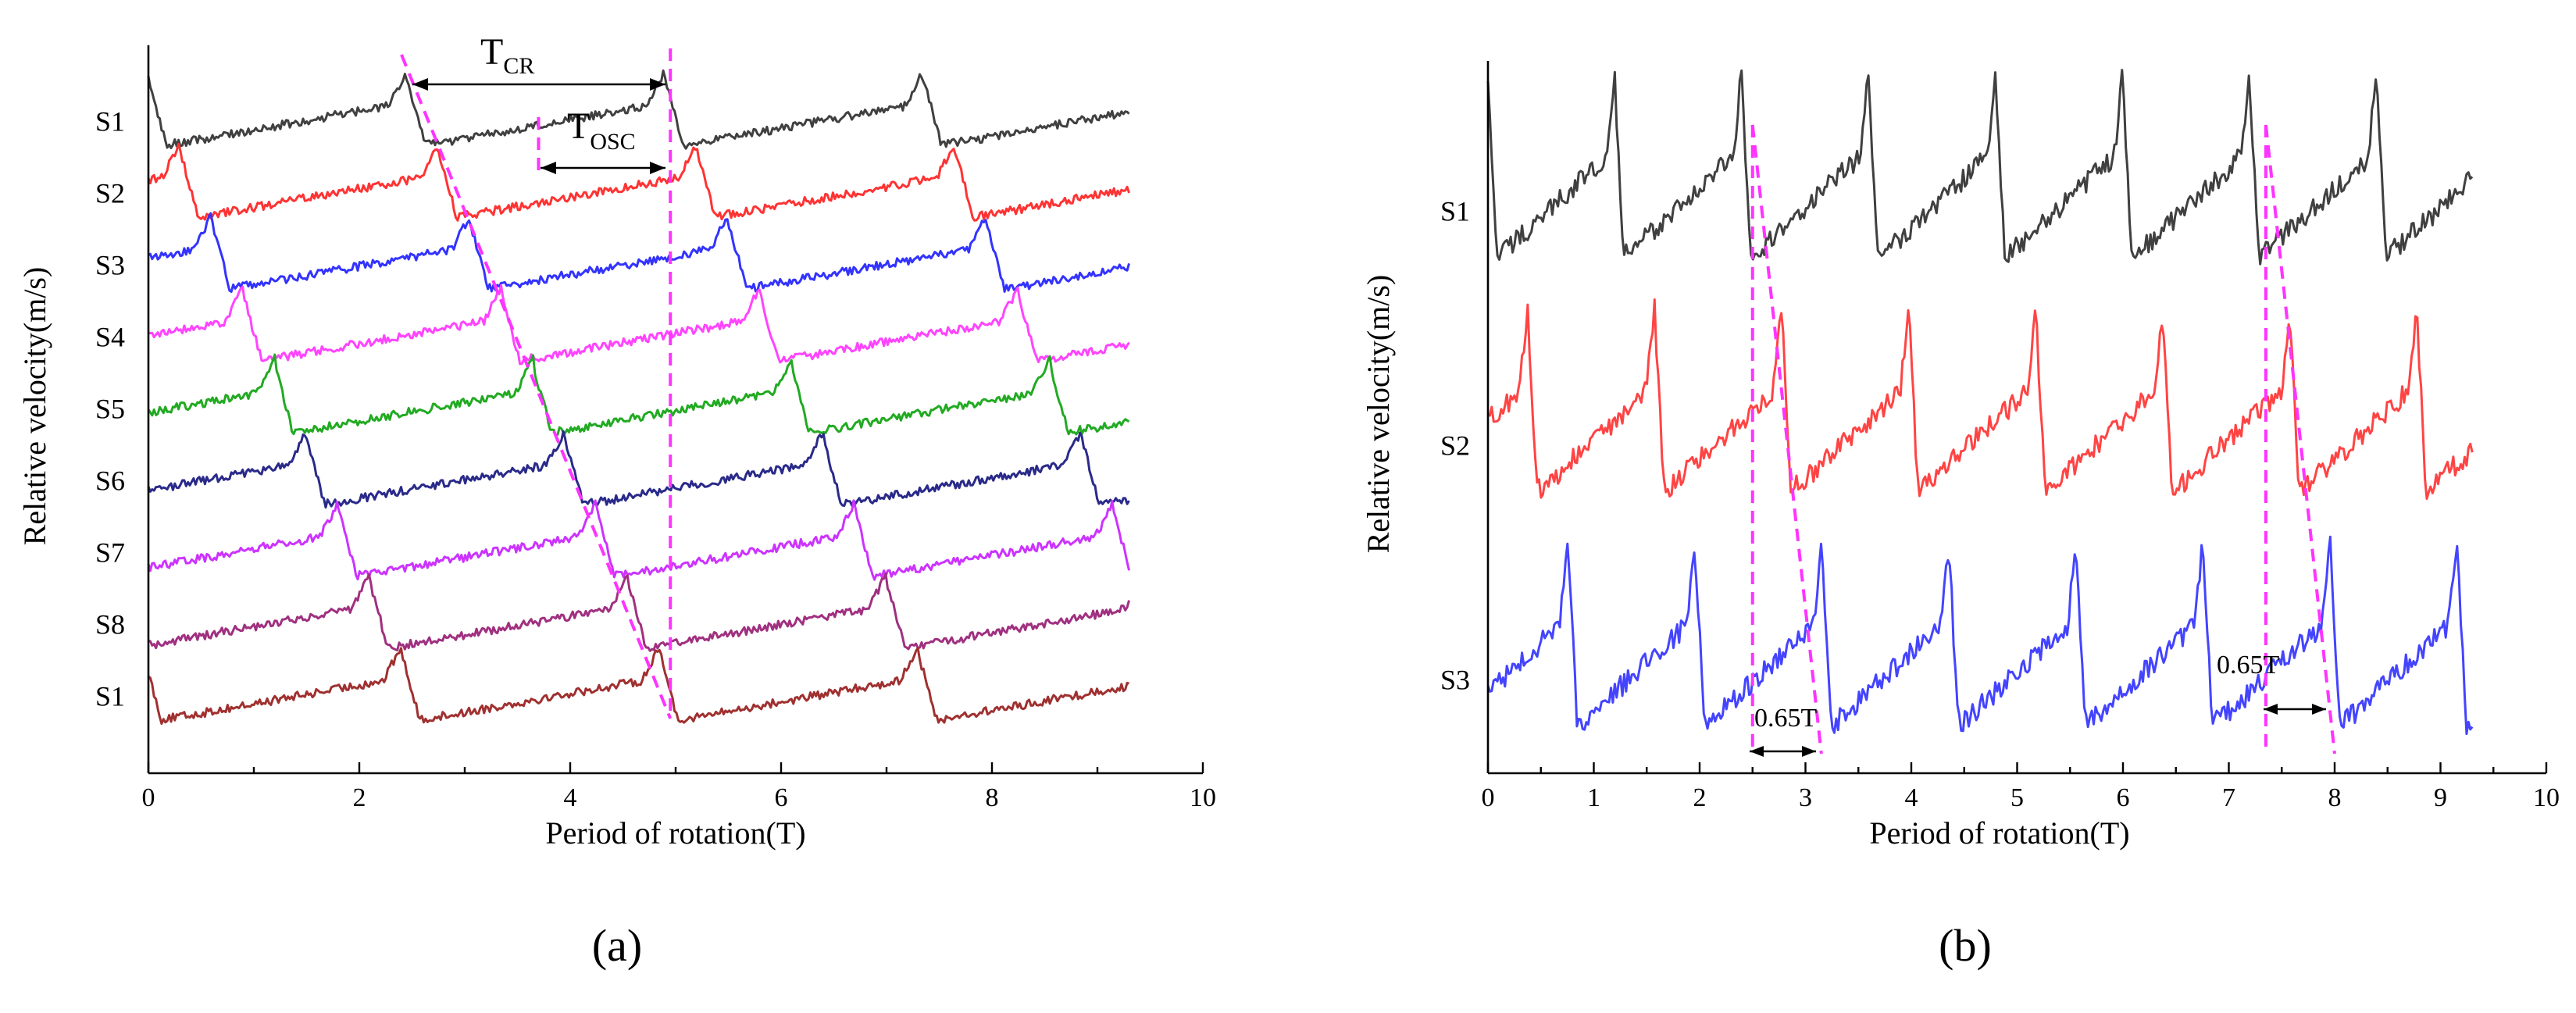  Describe the element at coordinates (617, 945) in the screenshot. I see `panel-a-label: (a)` at that location.